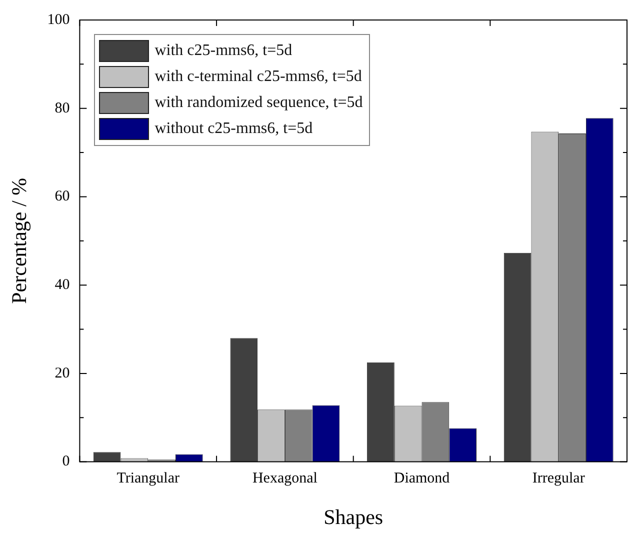 This screenshot has height=539, width=635. What do you see at coordinates (66, 462) in the screenshot?
I see `y-tick-label: 0` at bounding box center [66, 462].